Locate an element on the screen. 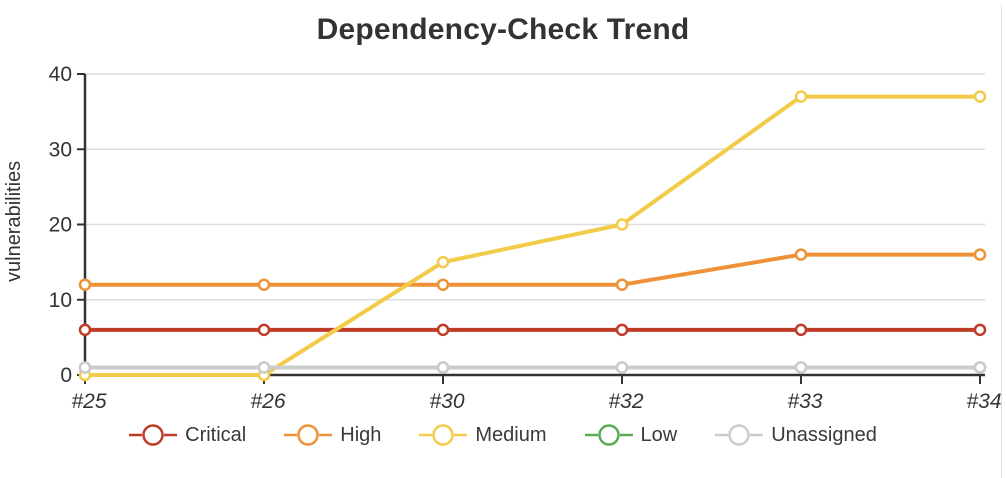  y-tick-label: 10 is located at coordinates (60, 300).